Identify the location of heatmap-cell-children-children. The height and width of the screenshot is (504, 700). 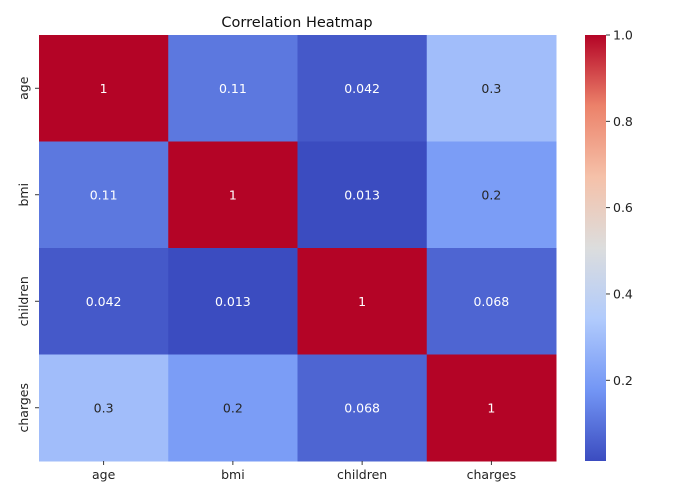
(362, 301).